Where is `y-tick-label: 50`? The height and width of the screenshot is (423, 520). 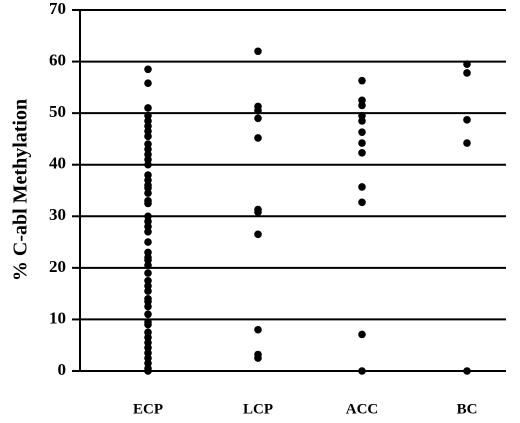 y-tick-label: 50 is located at coordinates (57, 111).